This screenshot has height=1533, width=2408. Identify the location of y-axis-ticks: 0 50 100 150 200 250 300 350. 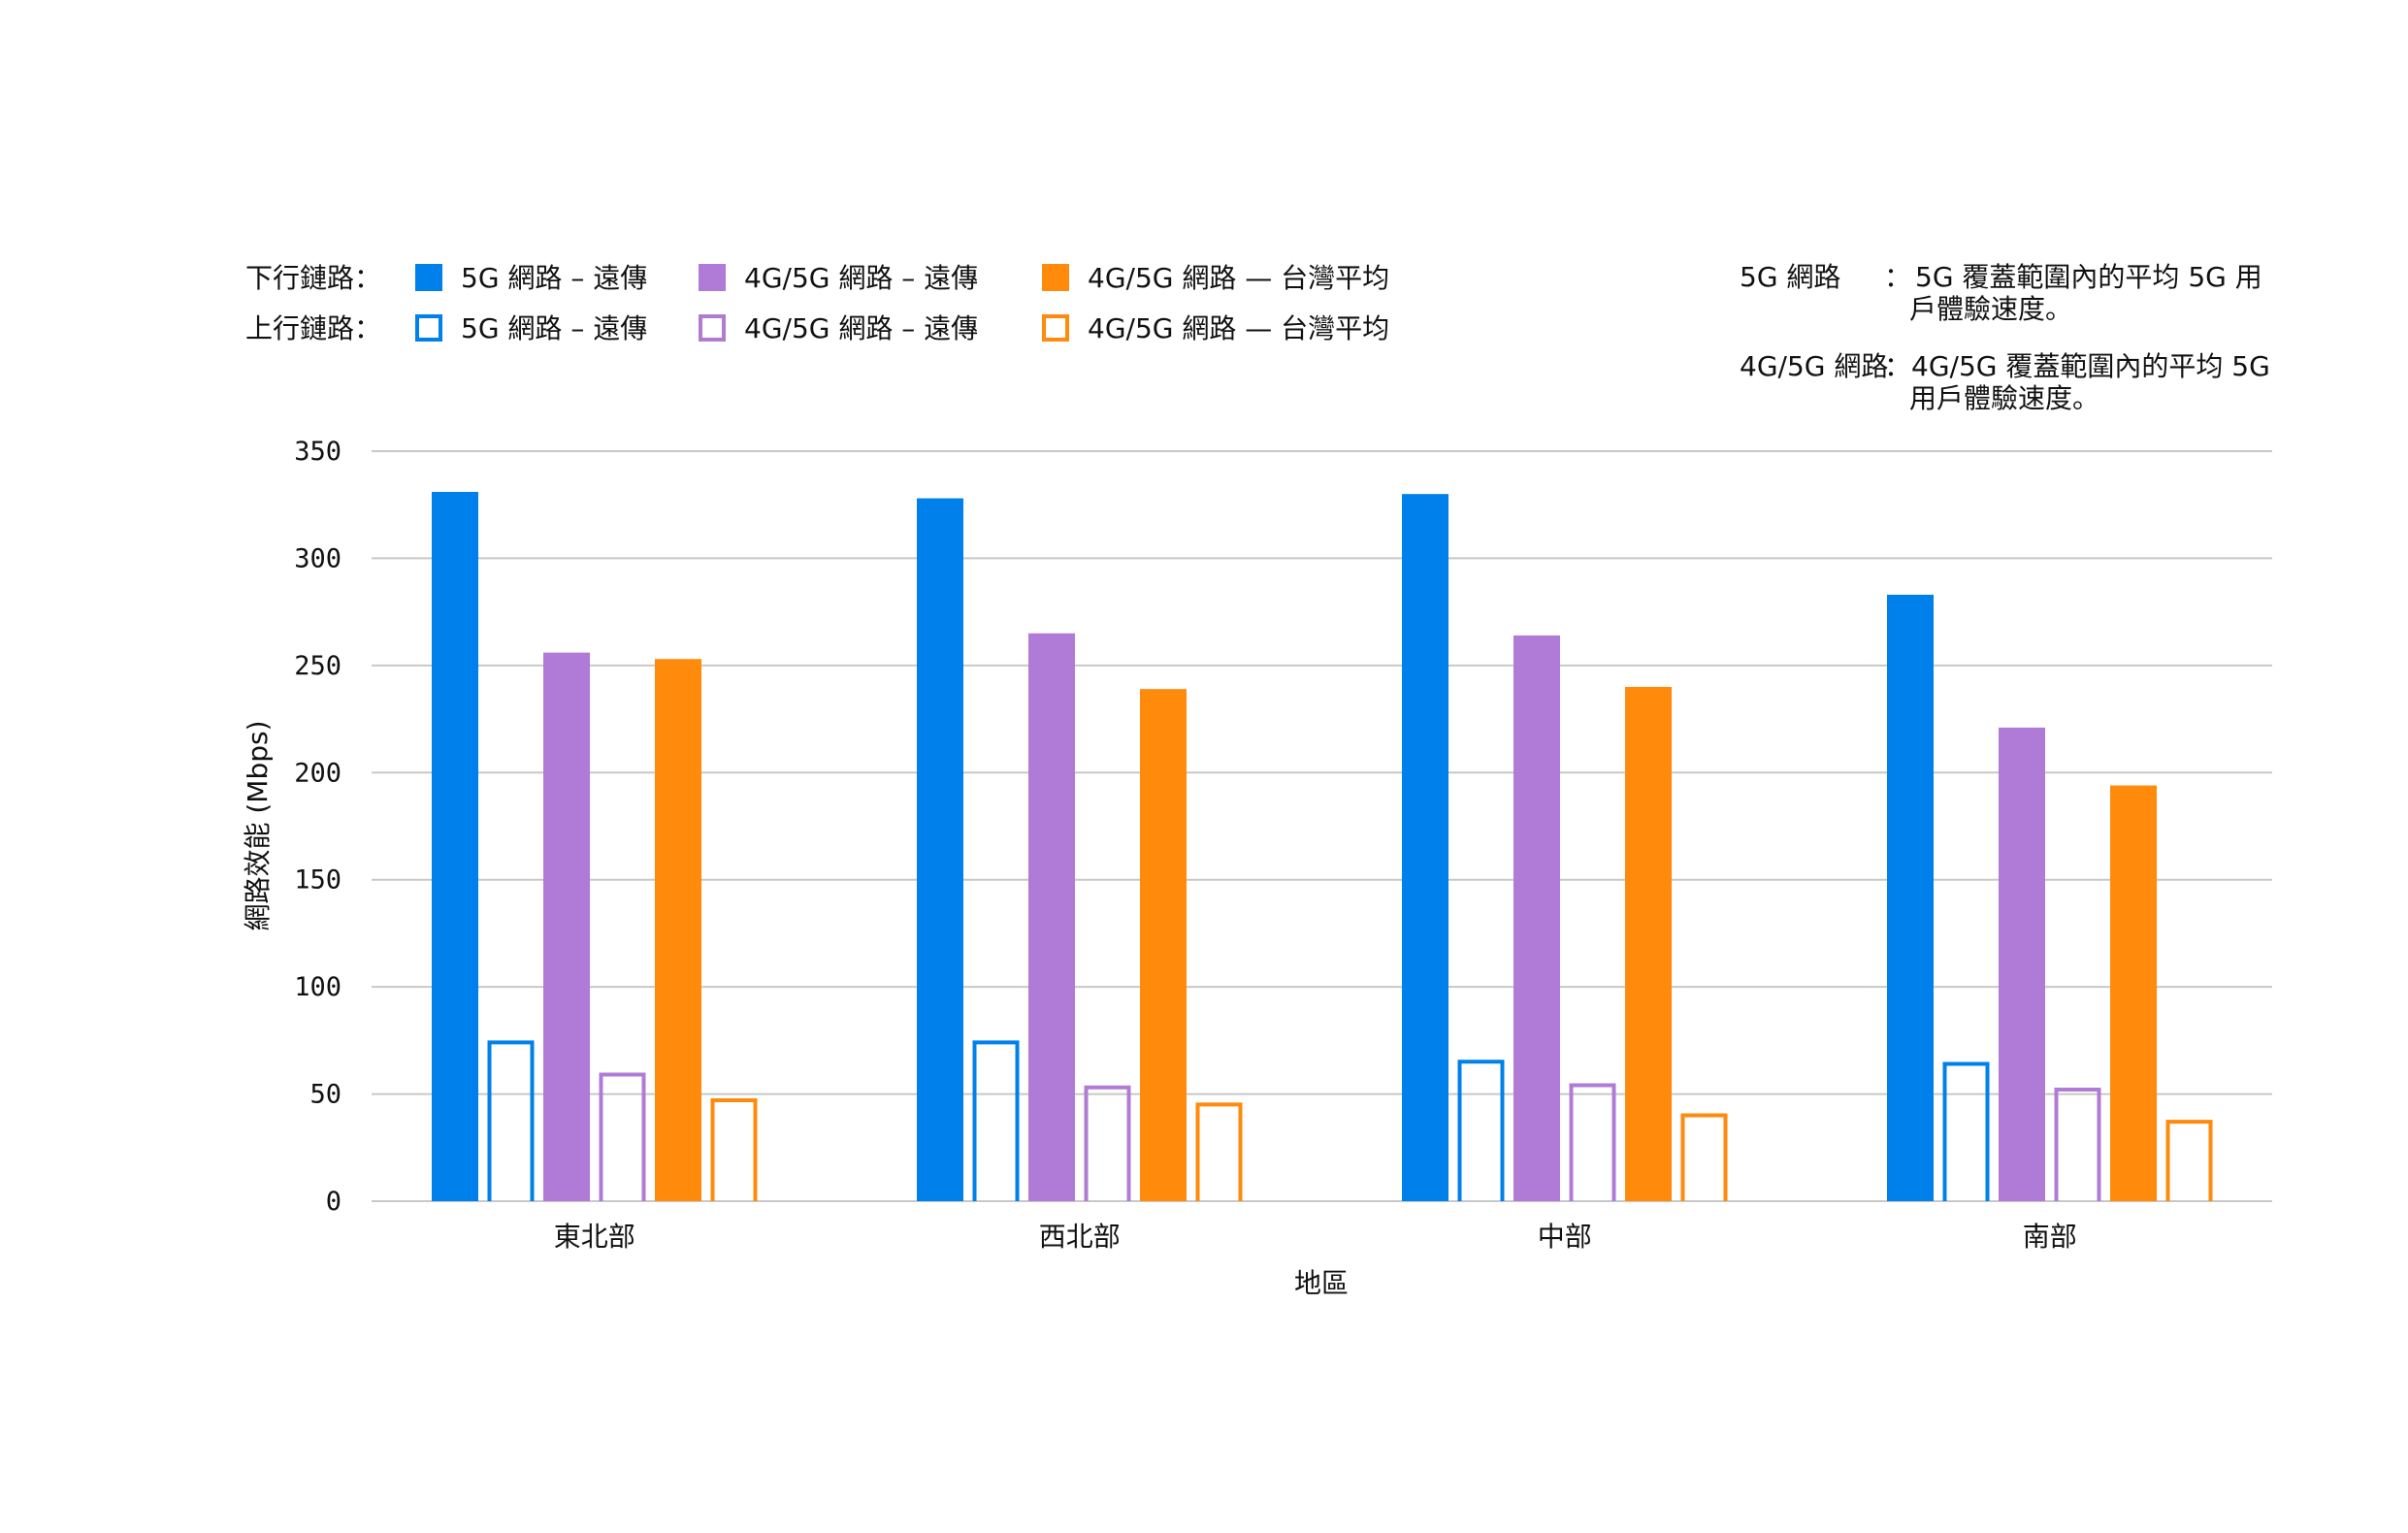
(318, 827).